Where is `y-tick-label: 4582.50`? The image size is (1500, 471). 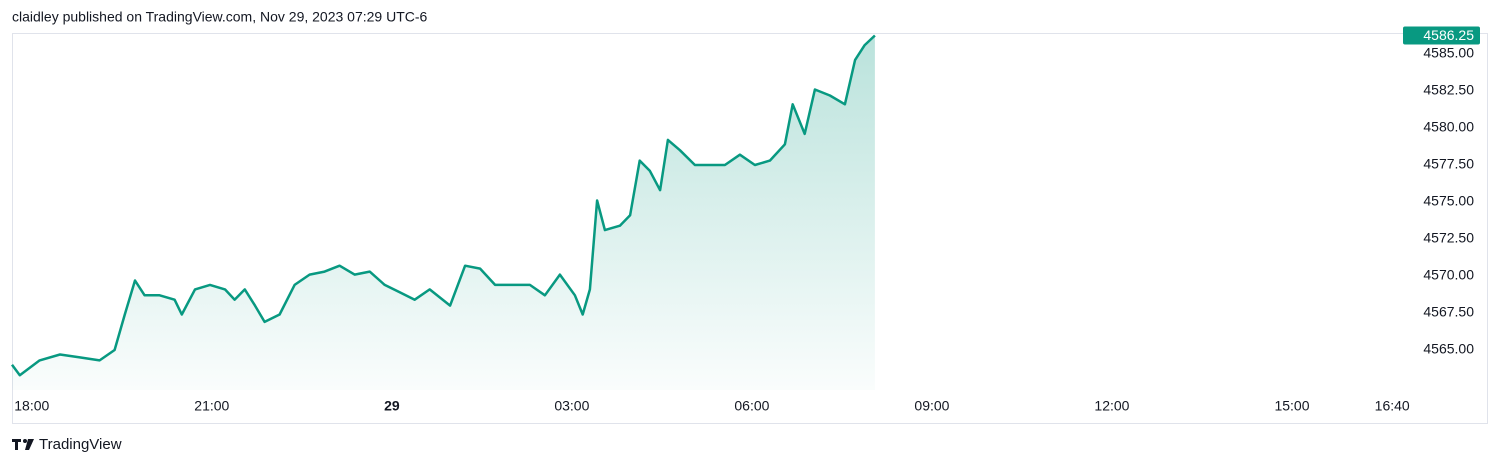 y-tick-label: 4582.50 is located at coordinates (1448, 90).